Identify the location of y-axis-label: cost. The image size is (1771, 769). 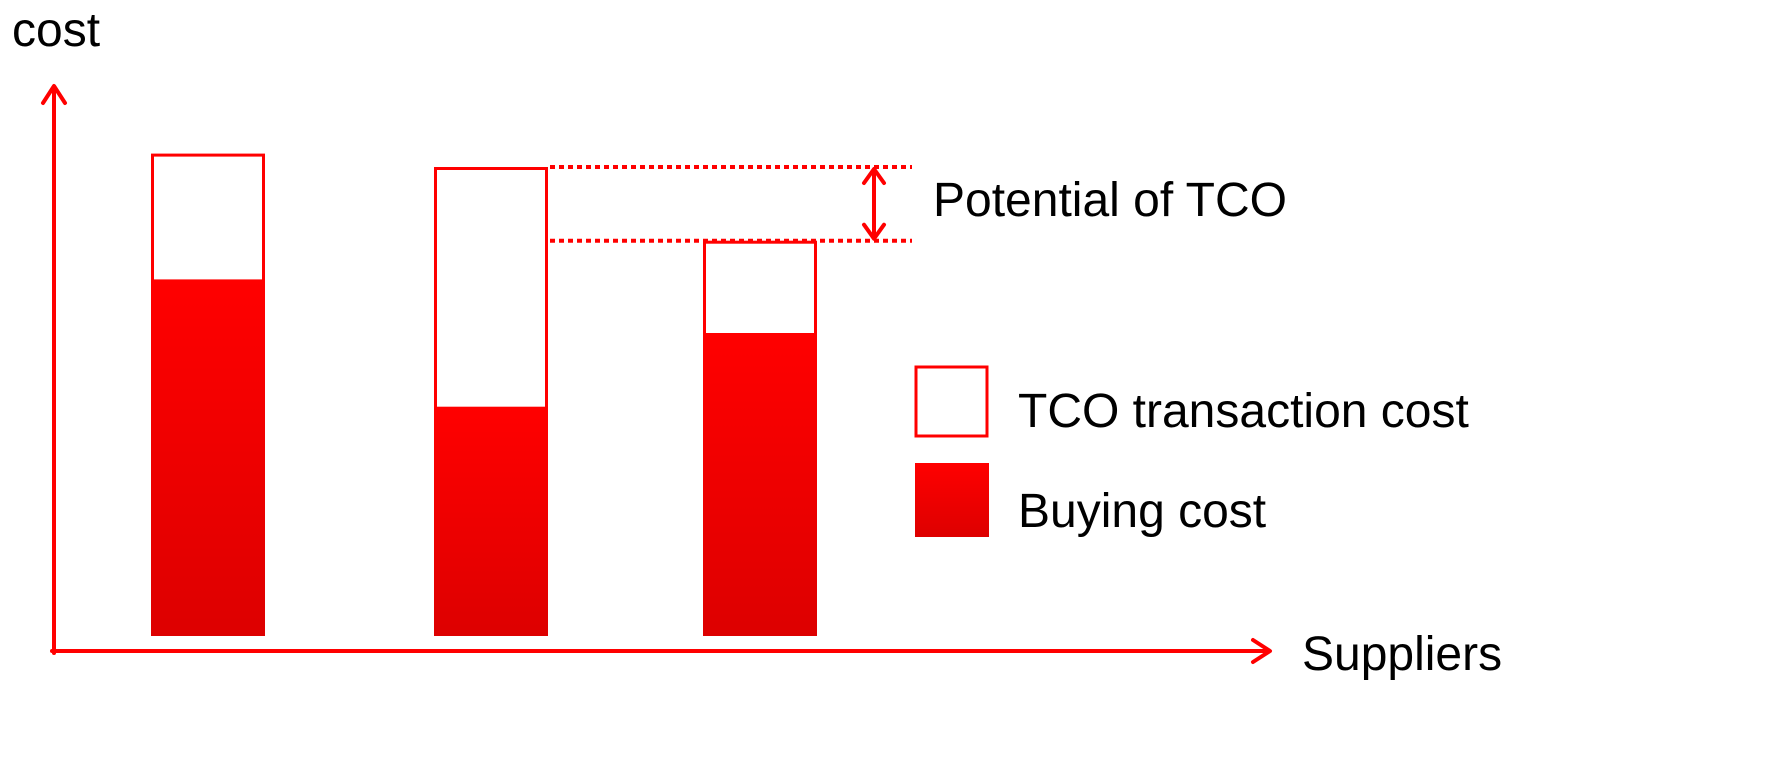
(56, 30).